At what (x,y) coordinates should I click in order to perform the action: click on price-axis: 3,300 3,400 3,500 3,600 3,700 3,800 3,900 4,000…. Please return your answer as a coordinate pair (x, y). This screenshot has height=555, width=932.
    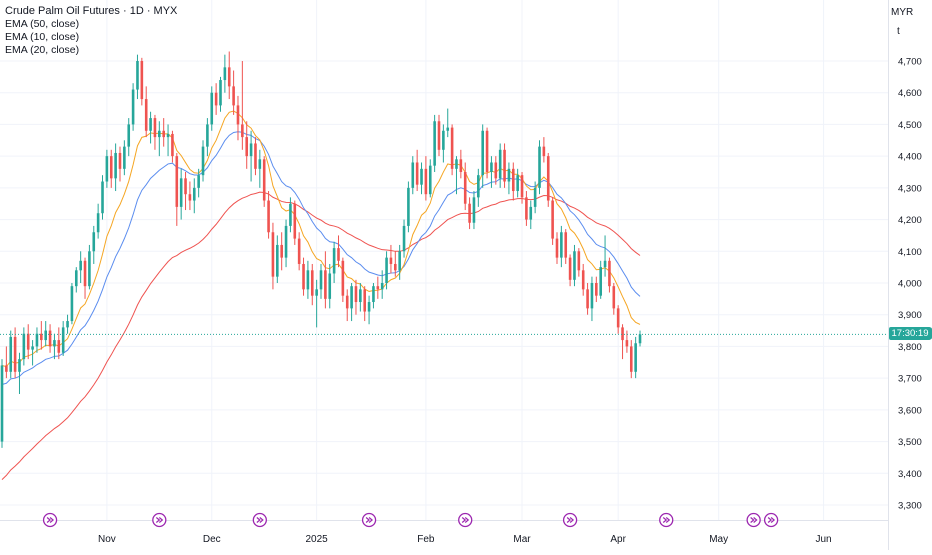
    Looking at the image, I should click on (910, 275).